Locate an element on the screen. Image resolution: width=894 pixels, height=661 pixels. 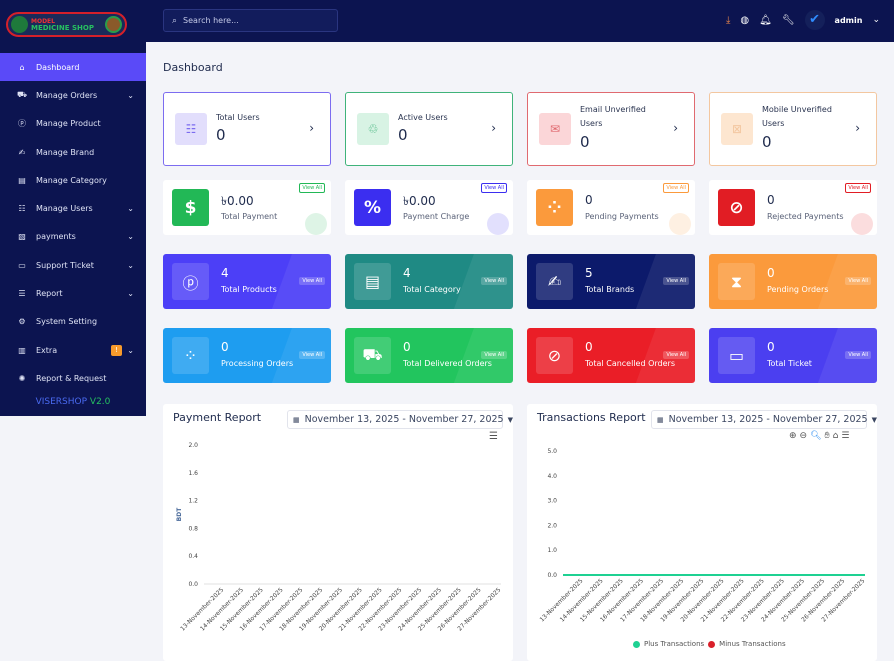
calendar-icon: ▦ is located at coordinates (660, 419).